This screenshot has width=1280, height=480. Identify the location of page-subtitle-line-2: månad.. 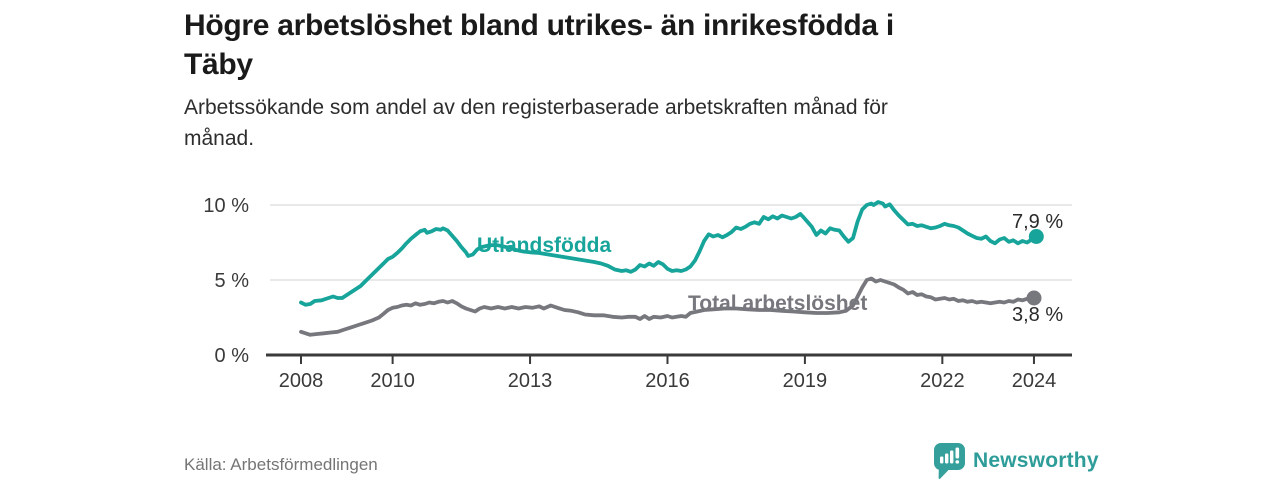
(219, 138).